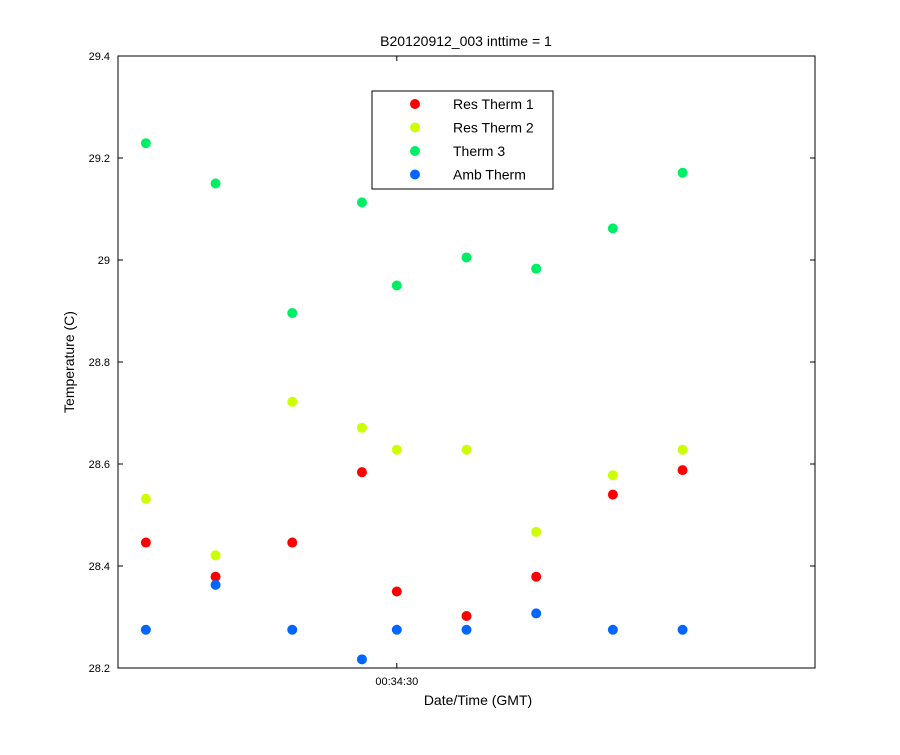 The image size is (900, 755). Describe the element at coordinates (479, 151) in the screenshot. I see `legend-label: Therm 3` at that location.